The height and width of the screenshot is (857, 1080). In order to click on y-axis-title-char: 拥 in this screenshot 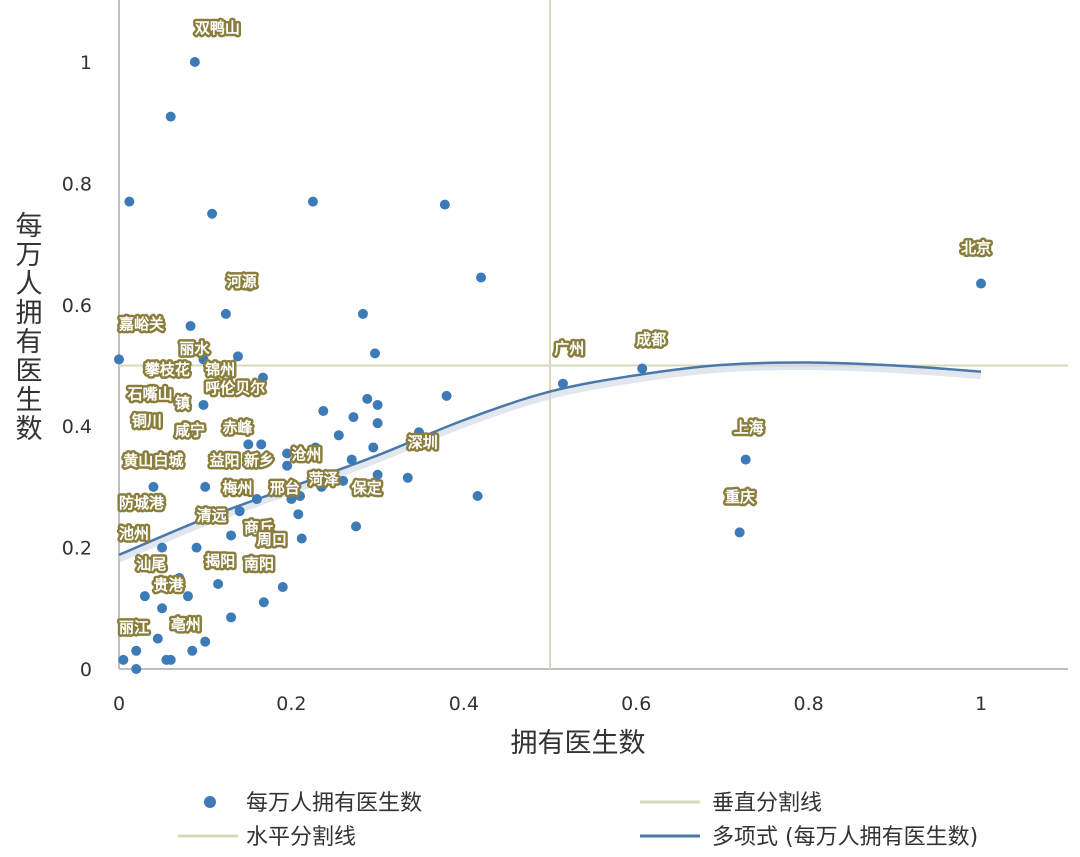, I will do `click(29, 313)`.